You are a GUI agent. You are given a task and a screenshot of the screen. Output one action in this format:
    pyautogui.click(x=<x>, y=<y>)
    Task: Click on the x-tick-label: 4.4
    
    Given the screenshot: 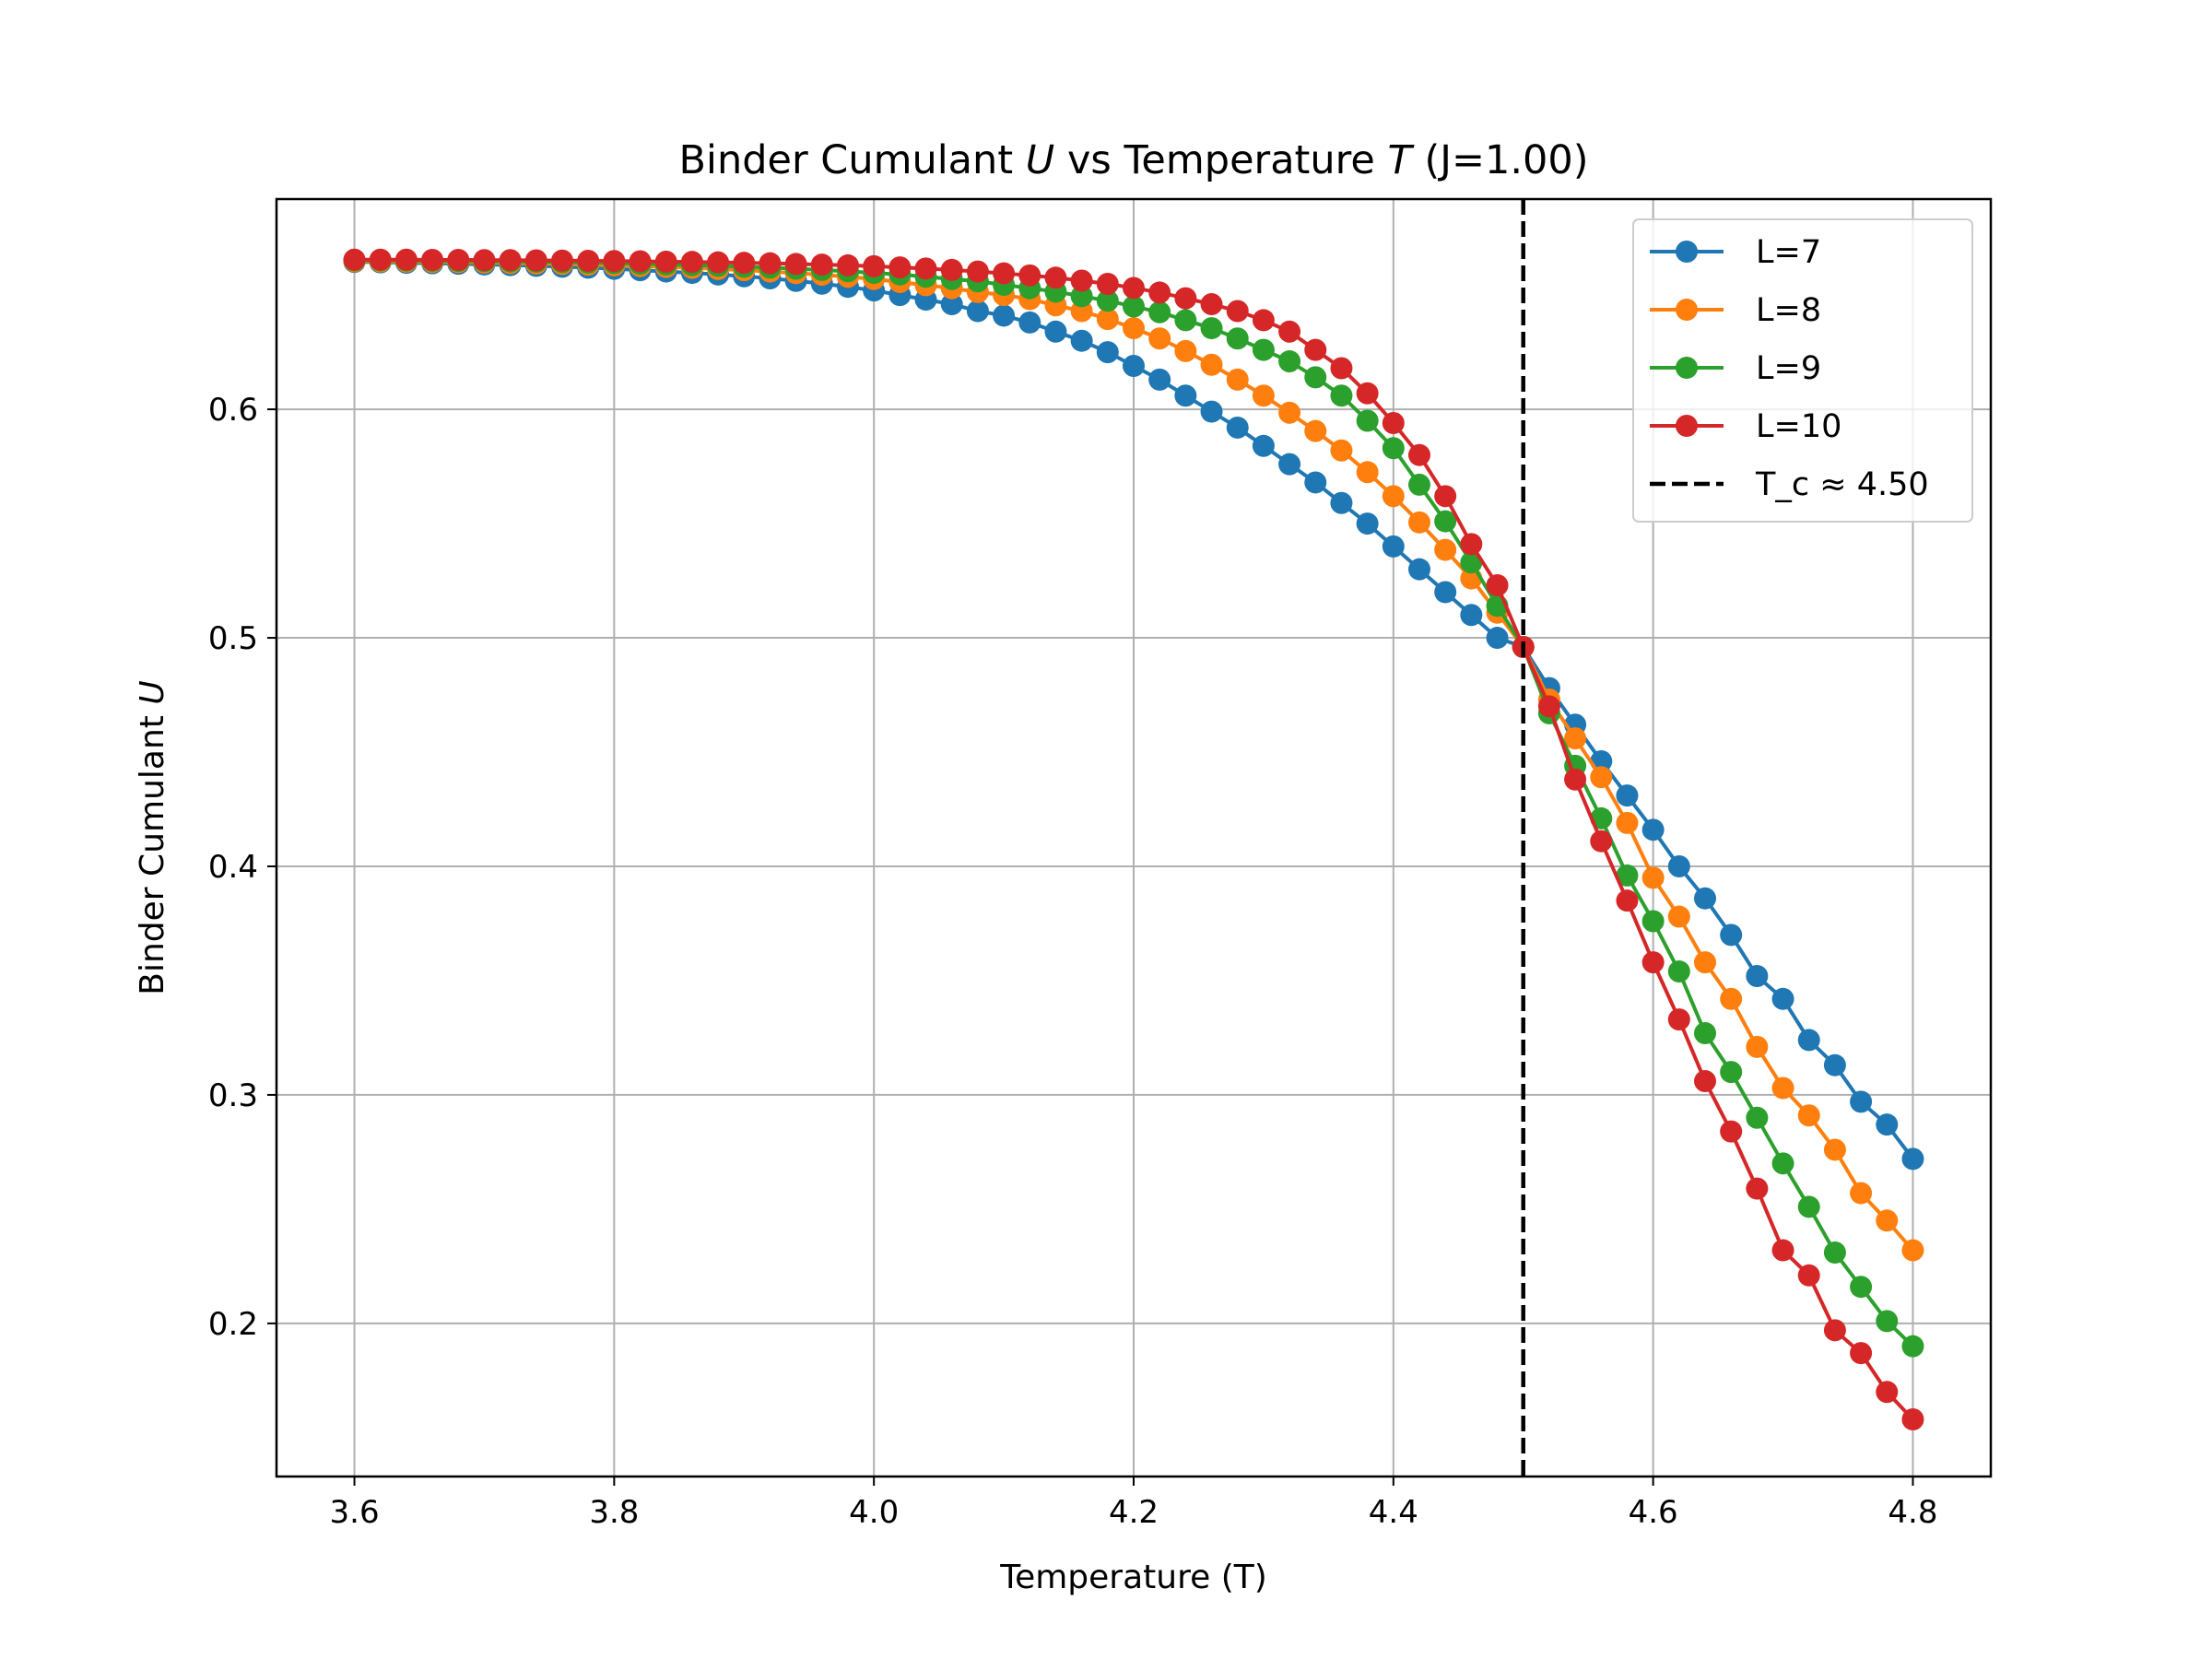 What is the action you would take?
    pyautogui.click(x=1393, y=1512)
    